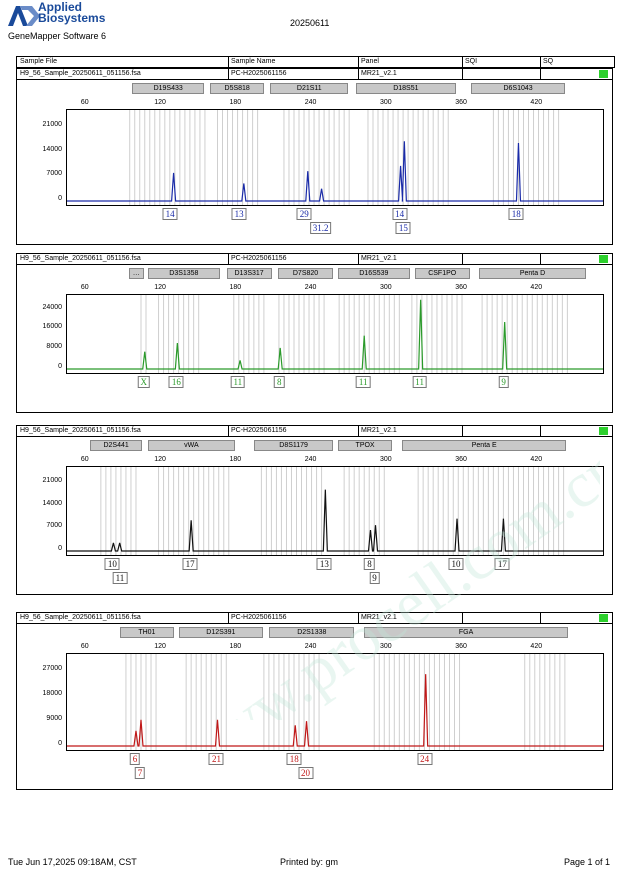 The image size is (620, 876). What do you see at coordinates (52, 125) in the screenshot?
I see `y-tick-label: 21000` at bounding box center [52, 125].